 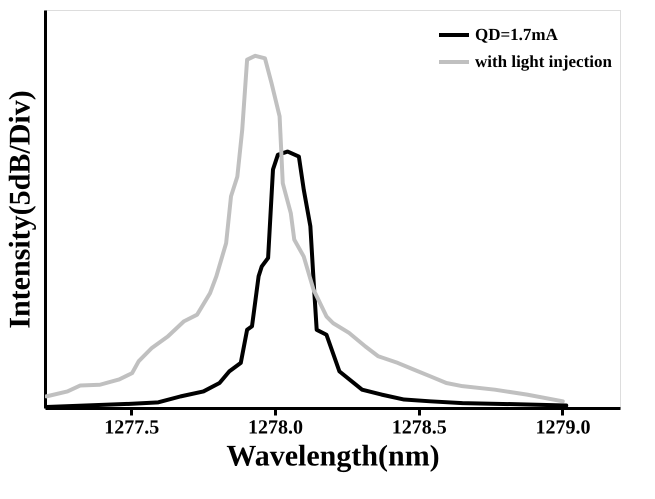 I want to click on x-tick-label: 1278.0, so click(x=275, y=427).